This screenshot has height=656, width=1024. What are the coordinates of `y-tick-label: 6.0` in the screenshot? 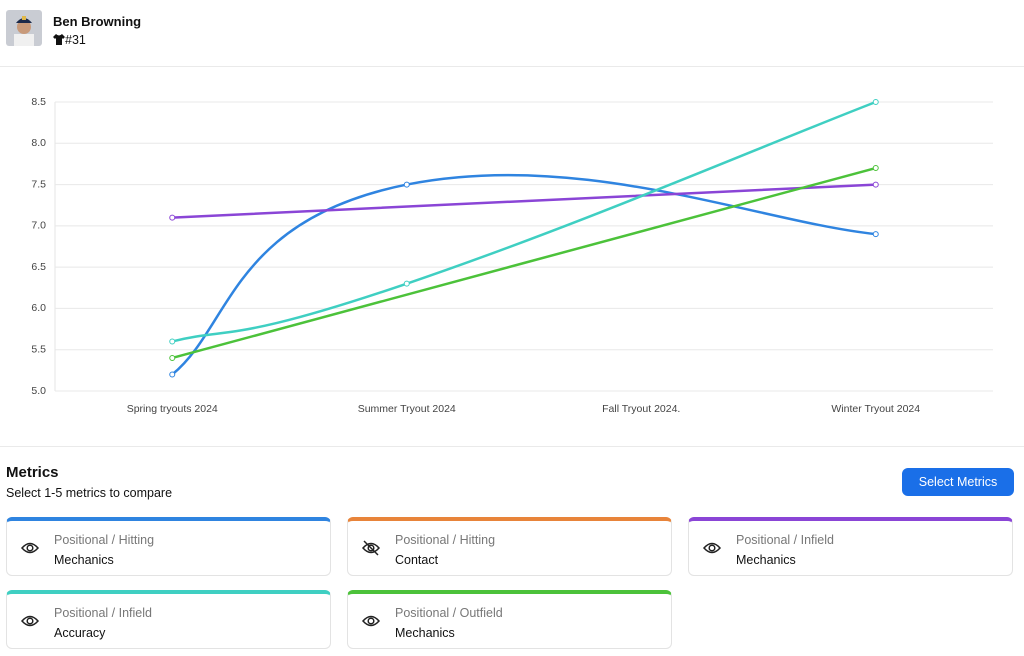 It's located at (38, 308).